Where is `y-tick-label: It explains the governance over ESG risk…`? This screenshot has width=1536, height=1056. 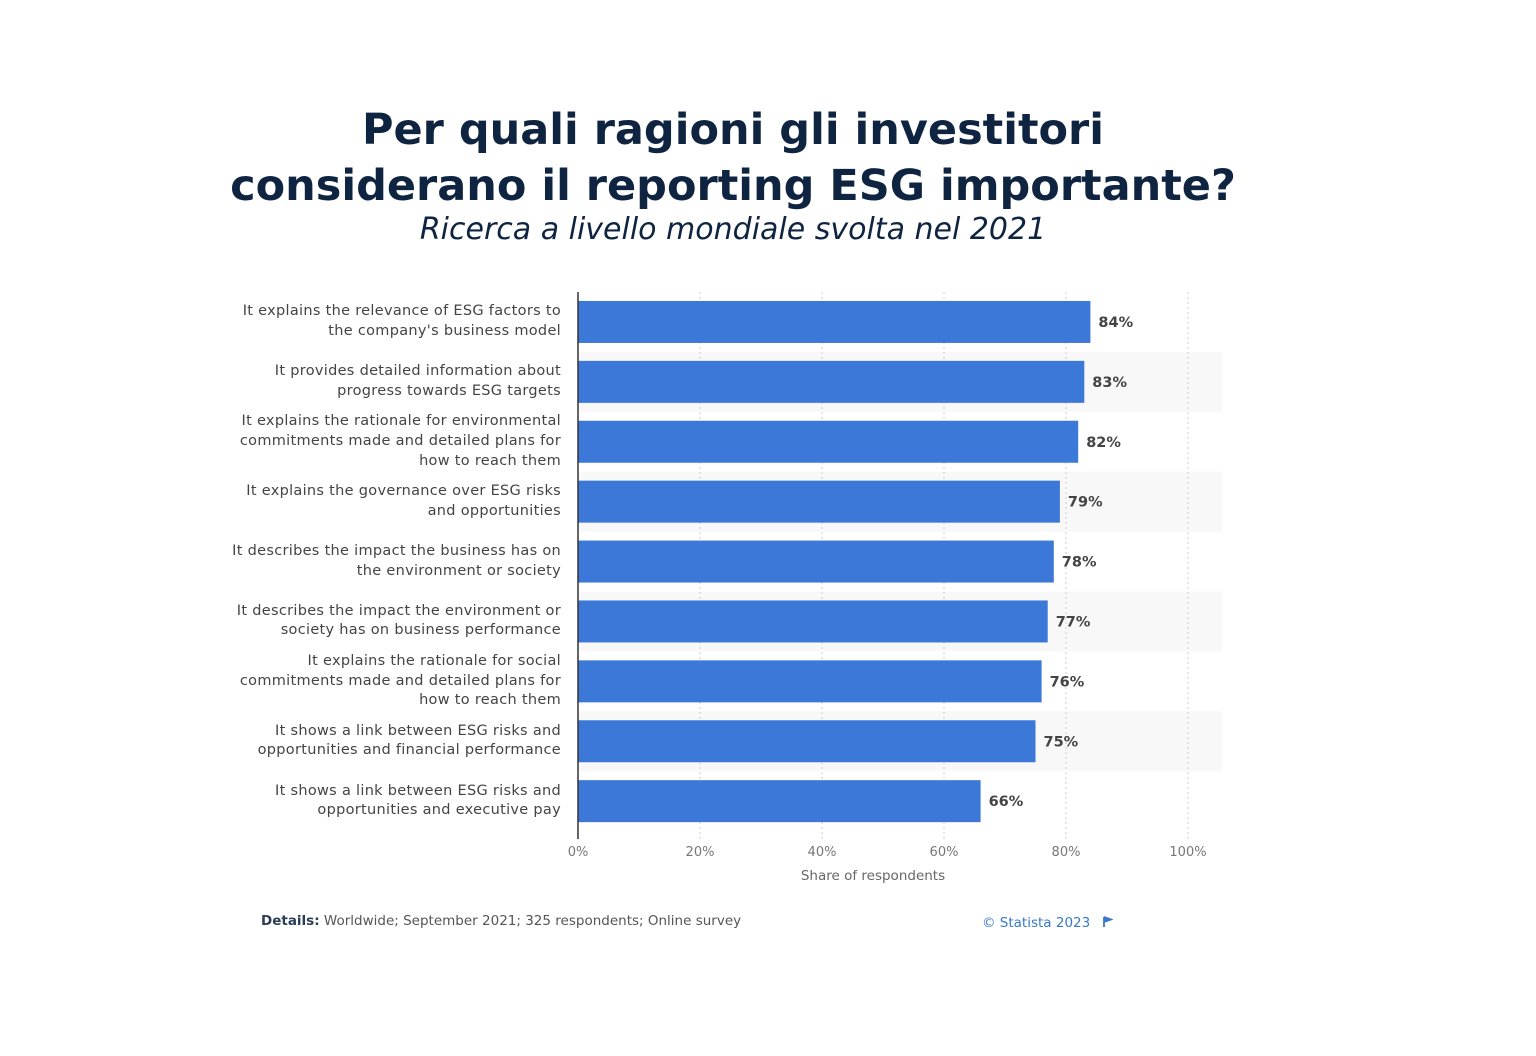
y-tick-label: It explains the governance over ESG risk… is located at coordinates (403, 501).